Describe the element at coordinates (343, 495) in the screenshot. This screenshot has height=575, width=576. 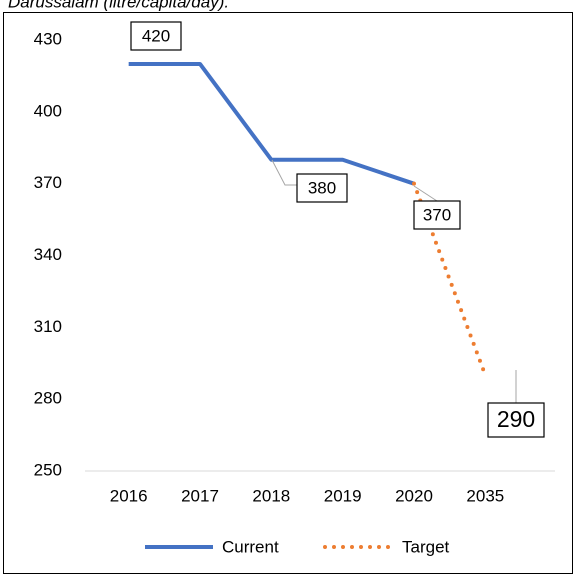
I see `x-tick-label: 2019` at that location.